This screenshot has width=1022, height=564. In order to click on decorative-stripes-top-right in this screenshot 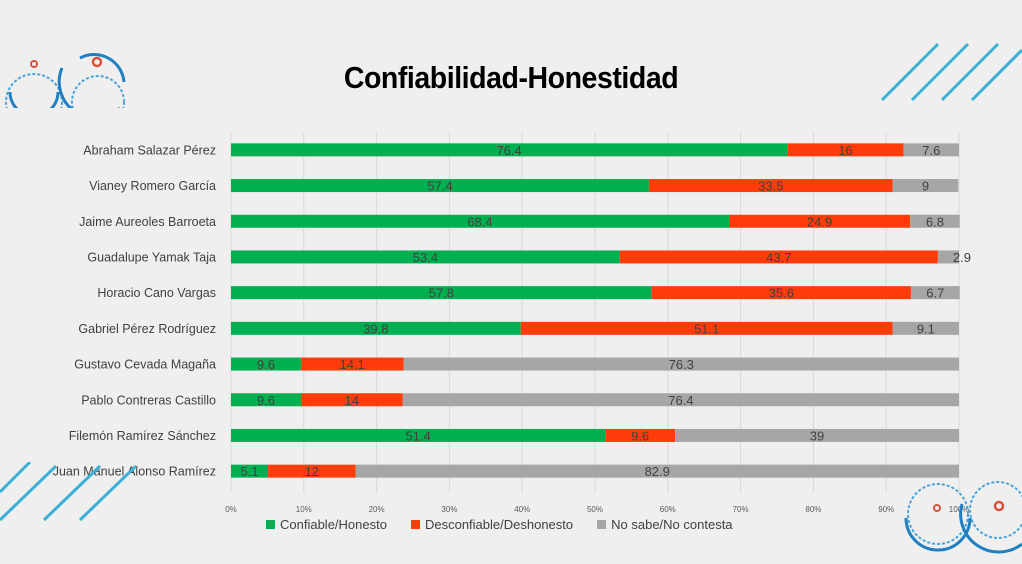, I will do `click(951, 72)`.